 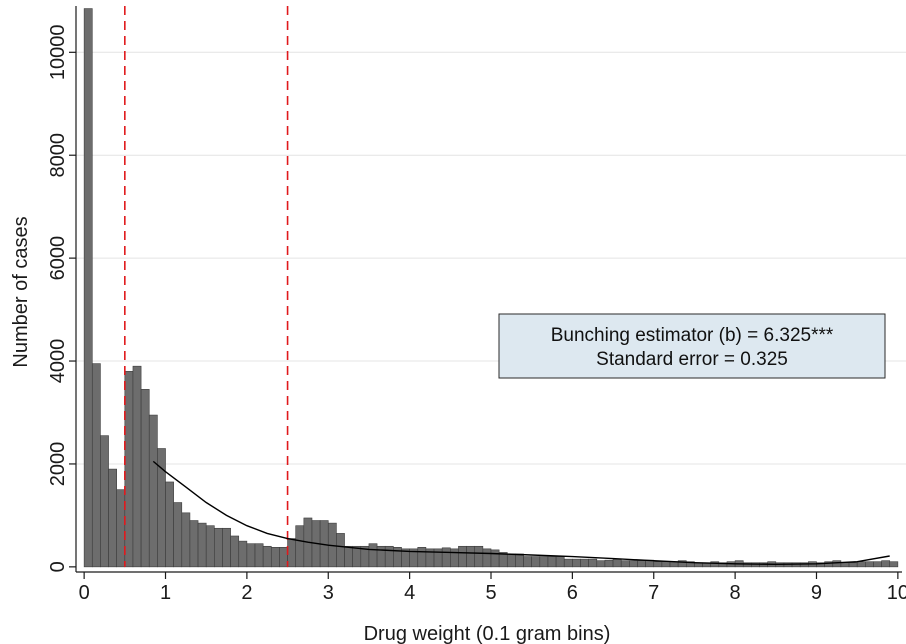 I want to click on y-axis-title: Number of cases, so click(x=21, y=291).